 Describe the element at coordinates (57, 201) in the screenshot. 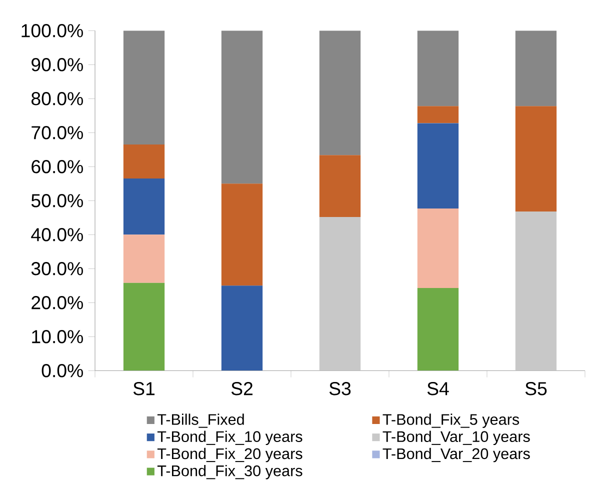

I see `y-tick-label: 50.0%` at that location.